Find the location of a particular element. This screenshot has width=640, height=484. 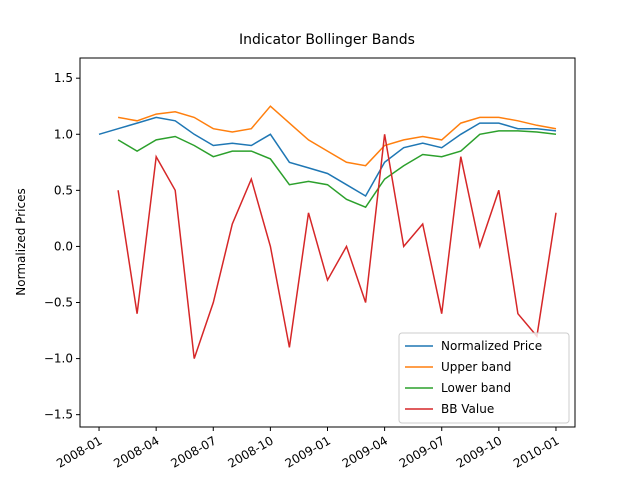

legend-label: Upper band is located at coordinates (476, 367).